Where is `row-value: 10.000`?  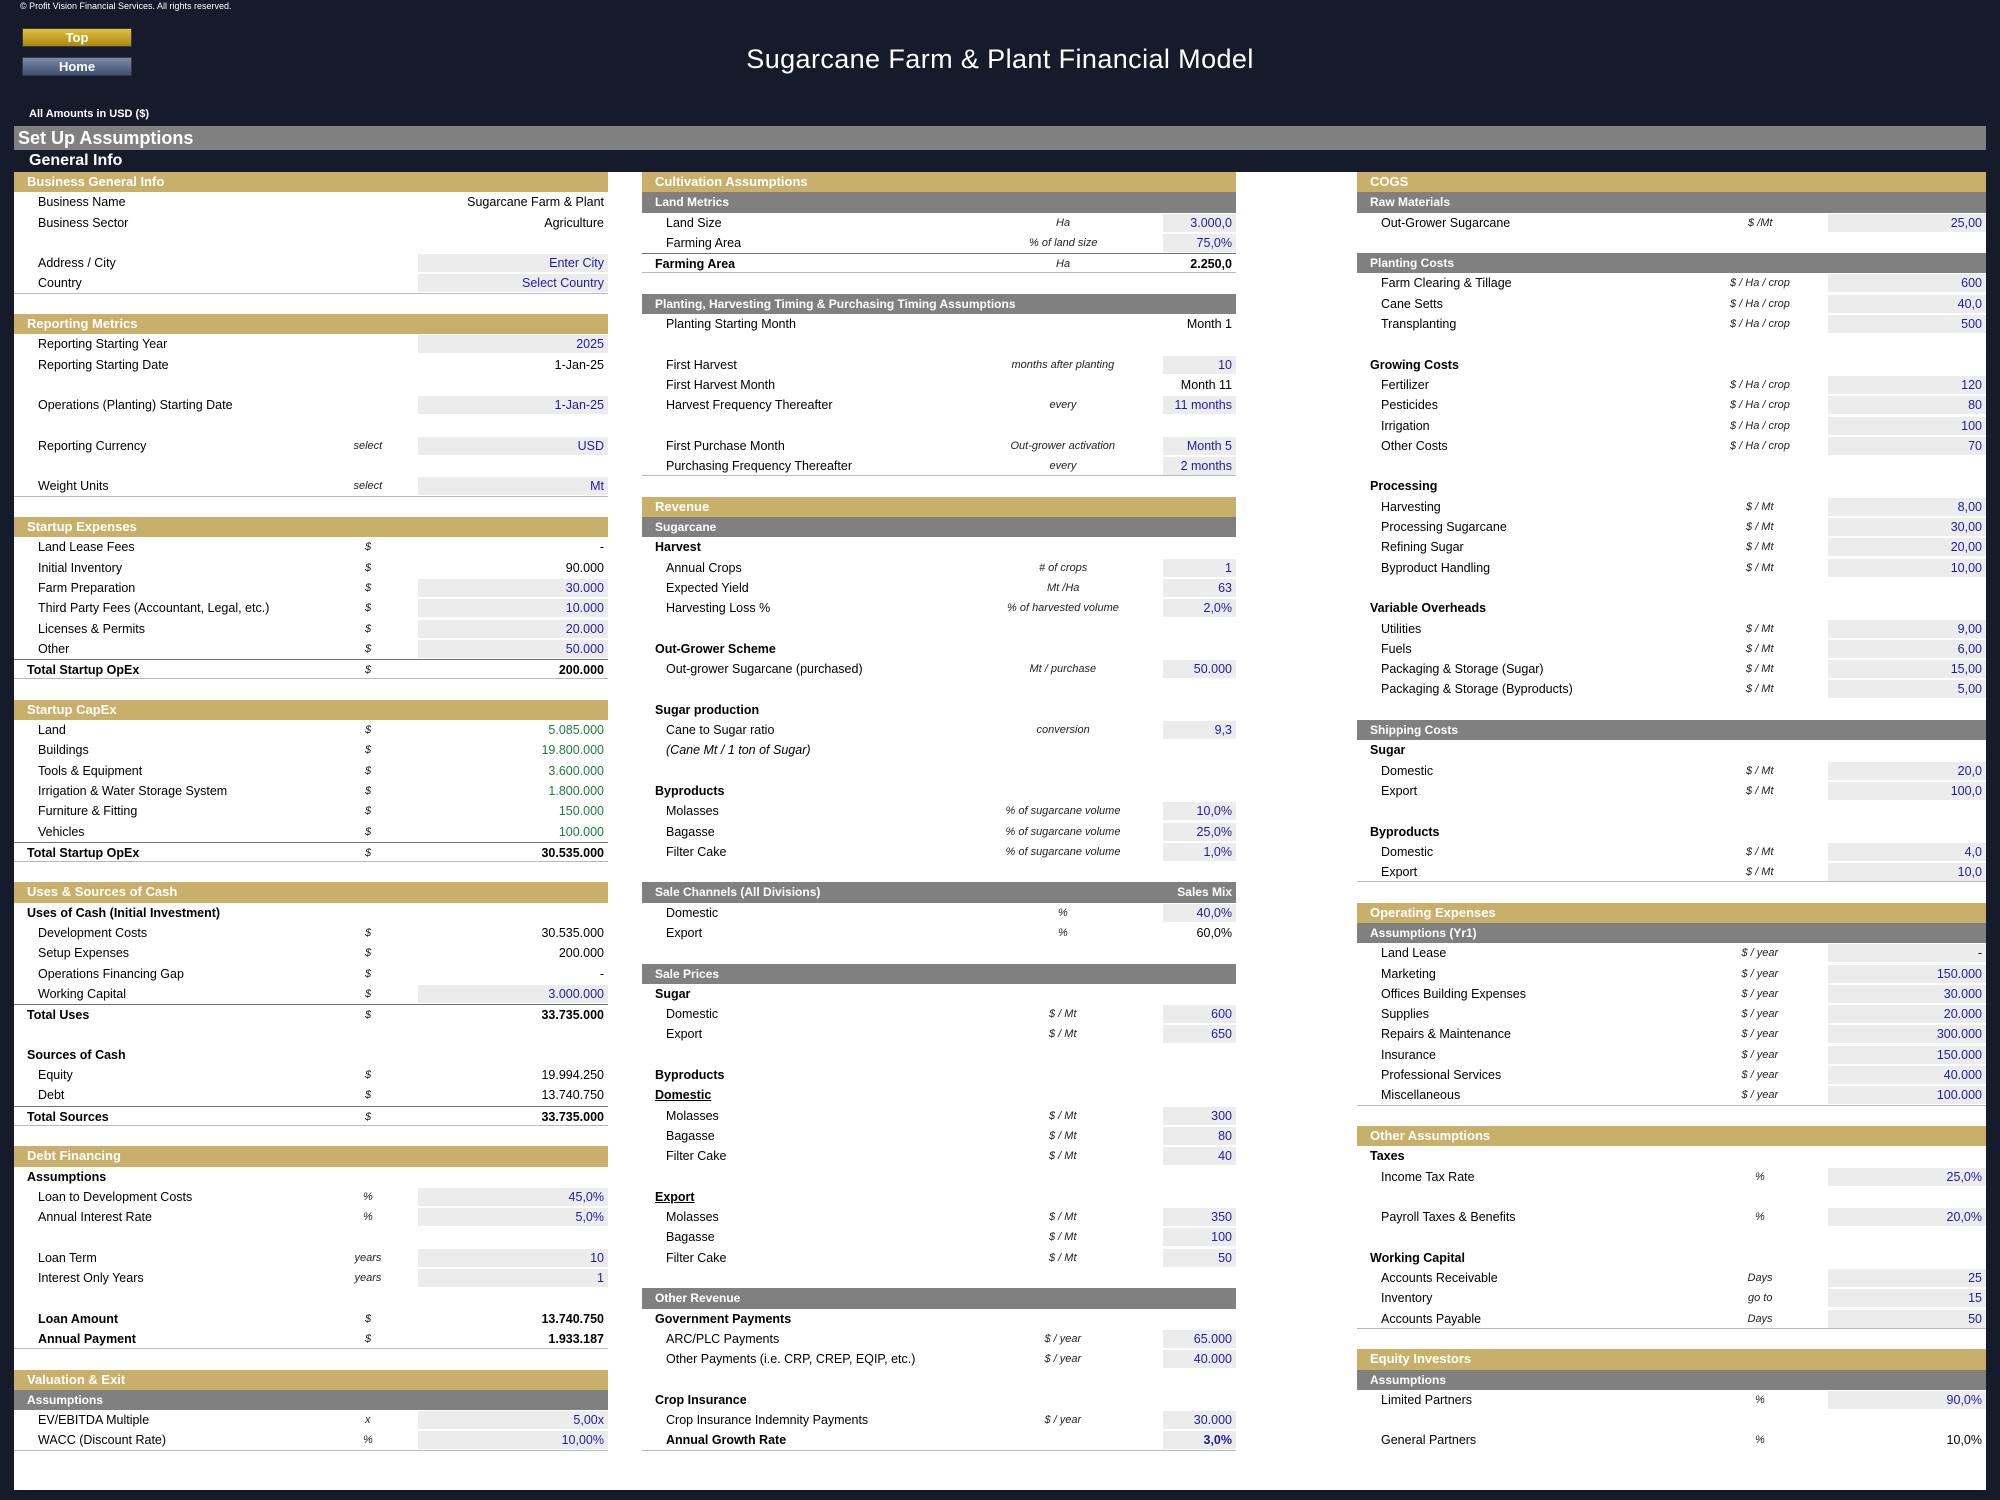
row-value: 10.000 is located at coordinates (584, 608).